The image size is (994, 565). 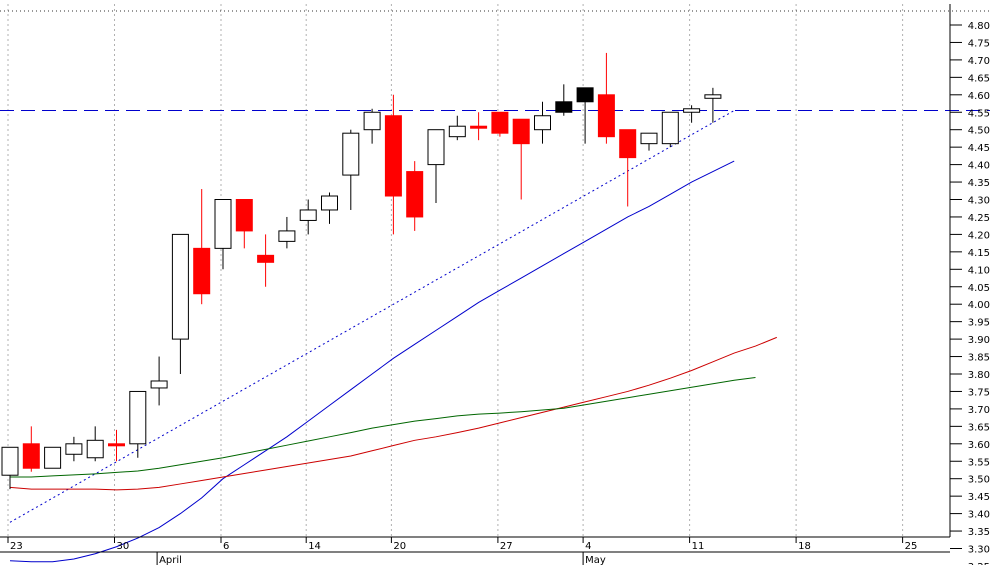 What do you see at coordinates (979, 480) in the screenshot?
I see `y-tick-label: 3.50` at bounding box center [979, 480].